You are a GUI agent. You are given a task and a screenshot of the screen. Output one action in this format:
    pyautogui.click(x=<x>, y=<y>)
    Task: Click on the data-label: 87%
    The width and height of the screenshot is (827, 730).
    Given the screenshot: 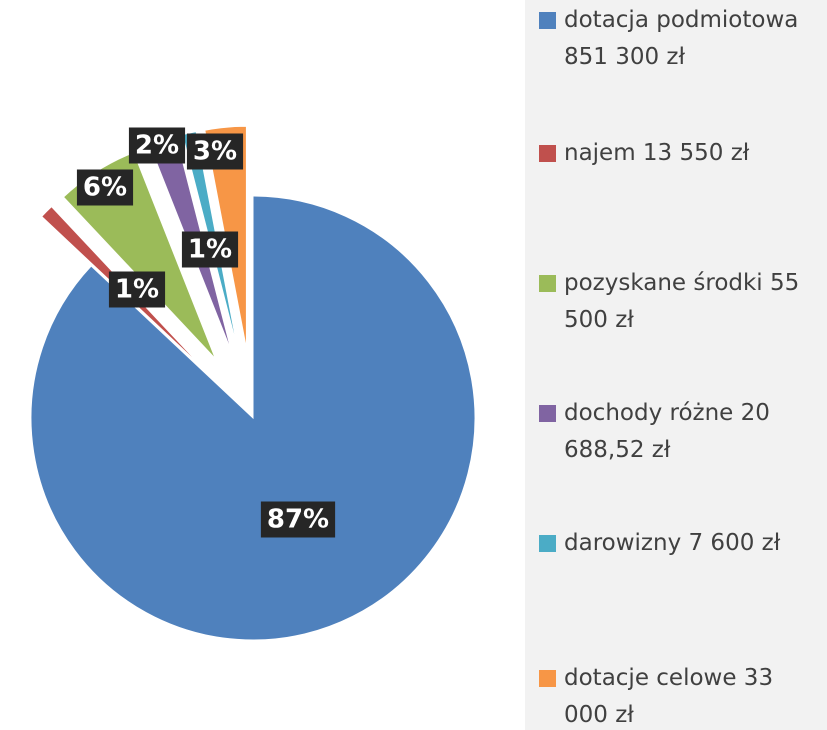 What is the action you would take?
    pyautogui.click(x=298, y=520)
    